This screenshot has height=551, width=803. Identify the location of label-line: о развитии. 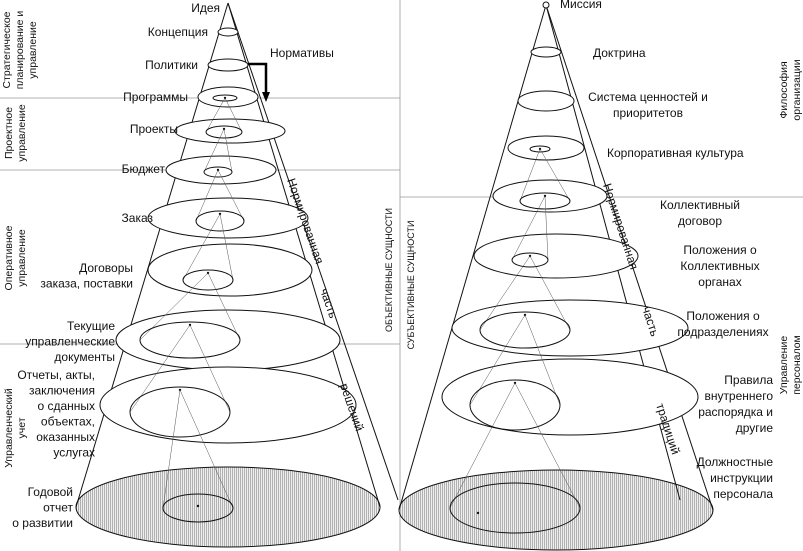
(42, 523).